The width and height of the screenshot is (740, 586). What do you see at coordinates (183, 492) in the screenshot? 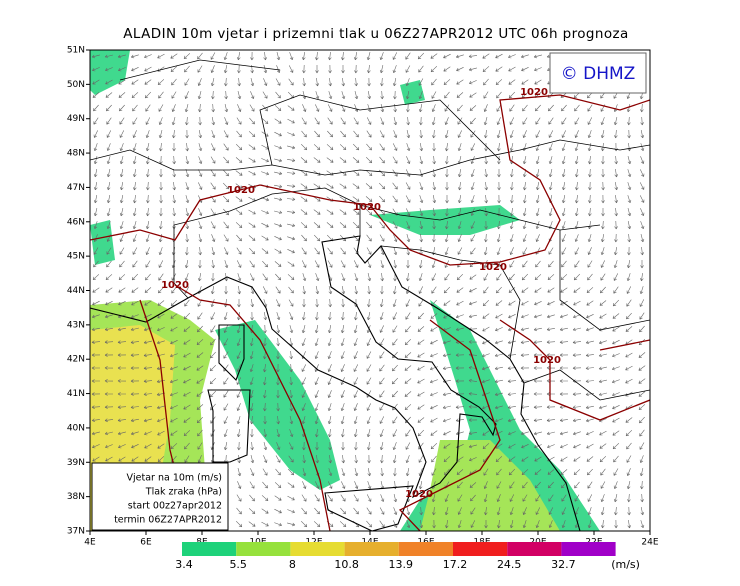
I see `legend-text: Tlak zraka (hPa)` at bounding box center [183, 492].